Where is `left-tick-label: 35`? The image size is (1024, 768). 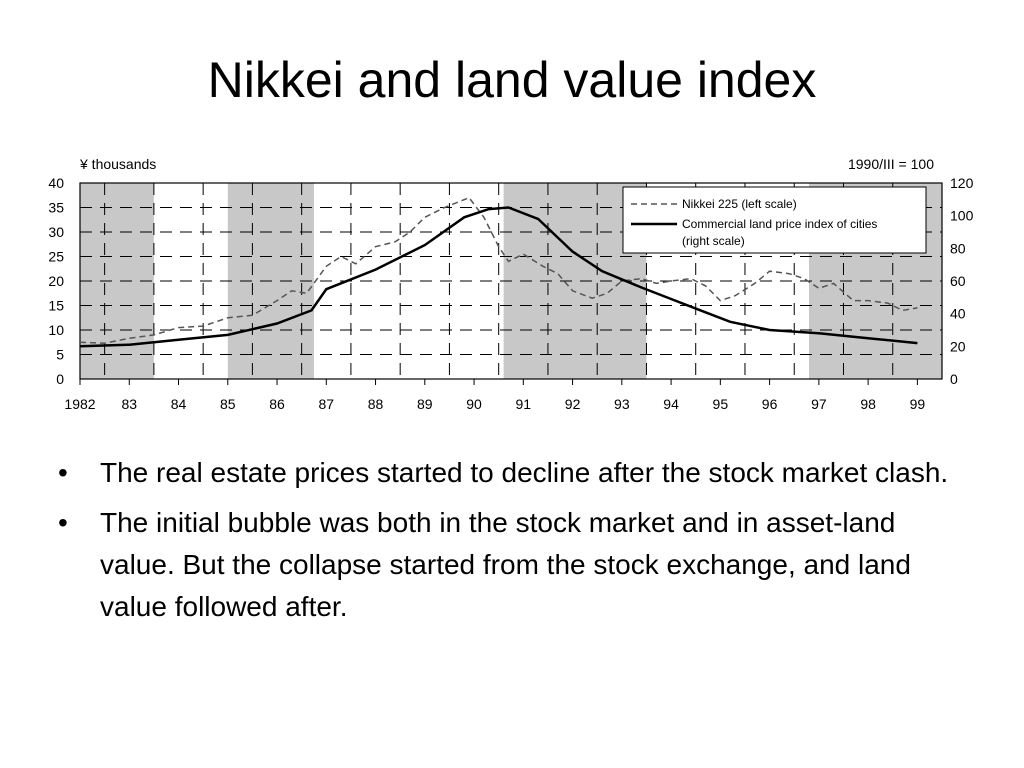 left-tick-label: 35 is located at coordinates (56, 208).